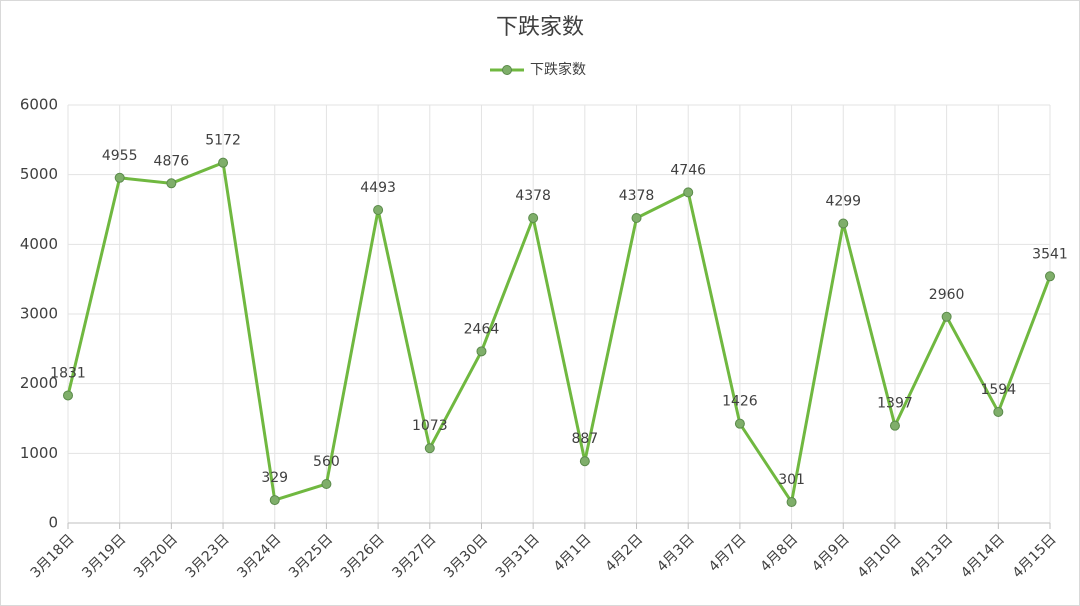 This screenshot has height=606, width=1080. I want to click on data-label: 2960, so click(947, 295).